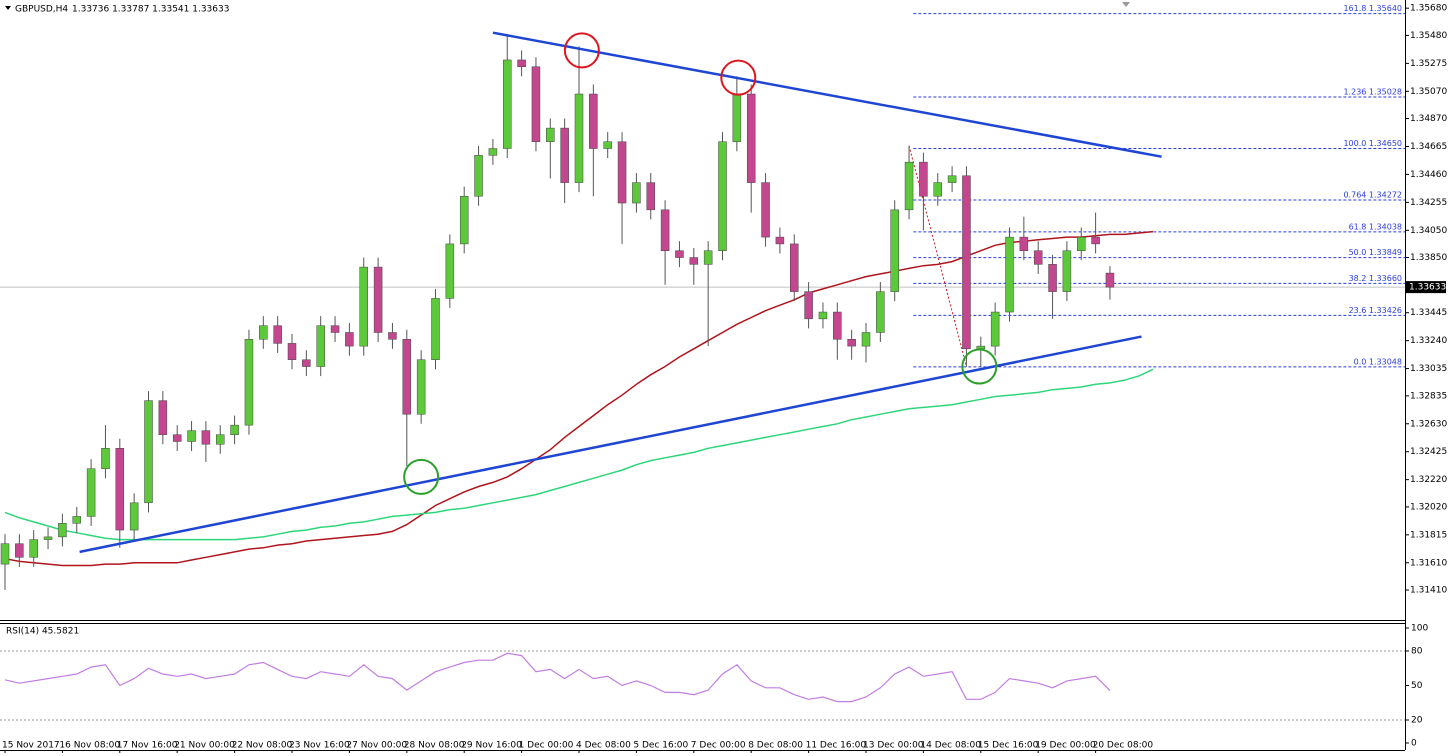  What do you see at coordinates (1428, 507) in the screenshot?
I see `y-tick-label: 1.32020` at bounding box center [1428, 507].